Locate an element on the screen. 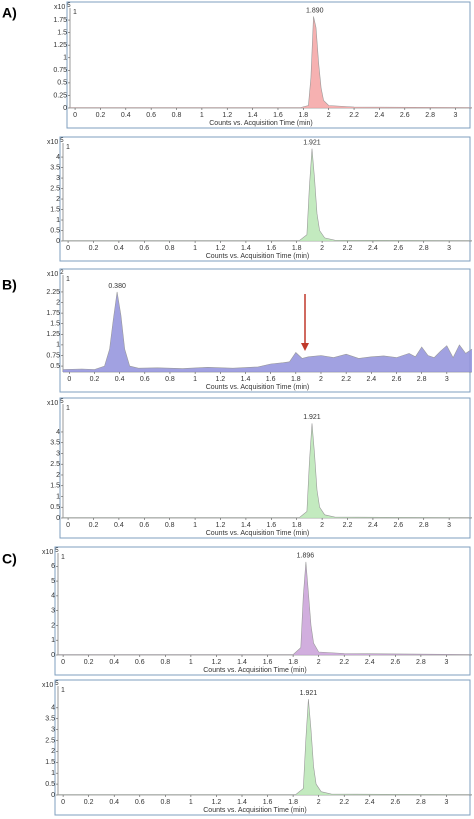 The height and width of the screenshot is (819, 474). panel-label: A) is located at coordinates (9, 13).